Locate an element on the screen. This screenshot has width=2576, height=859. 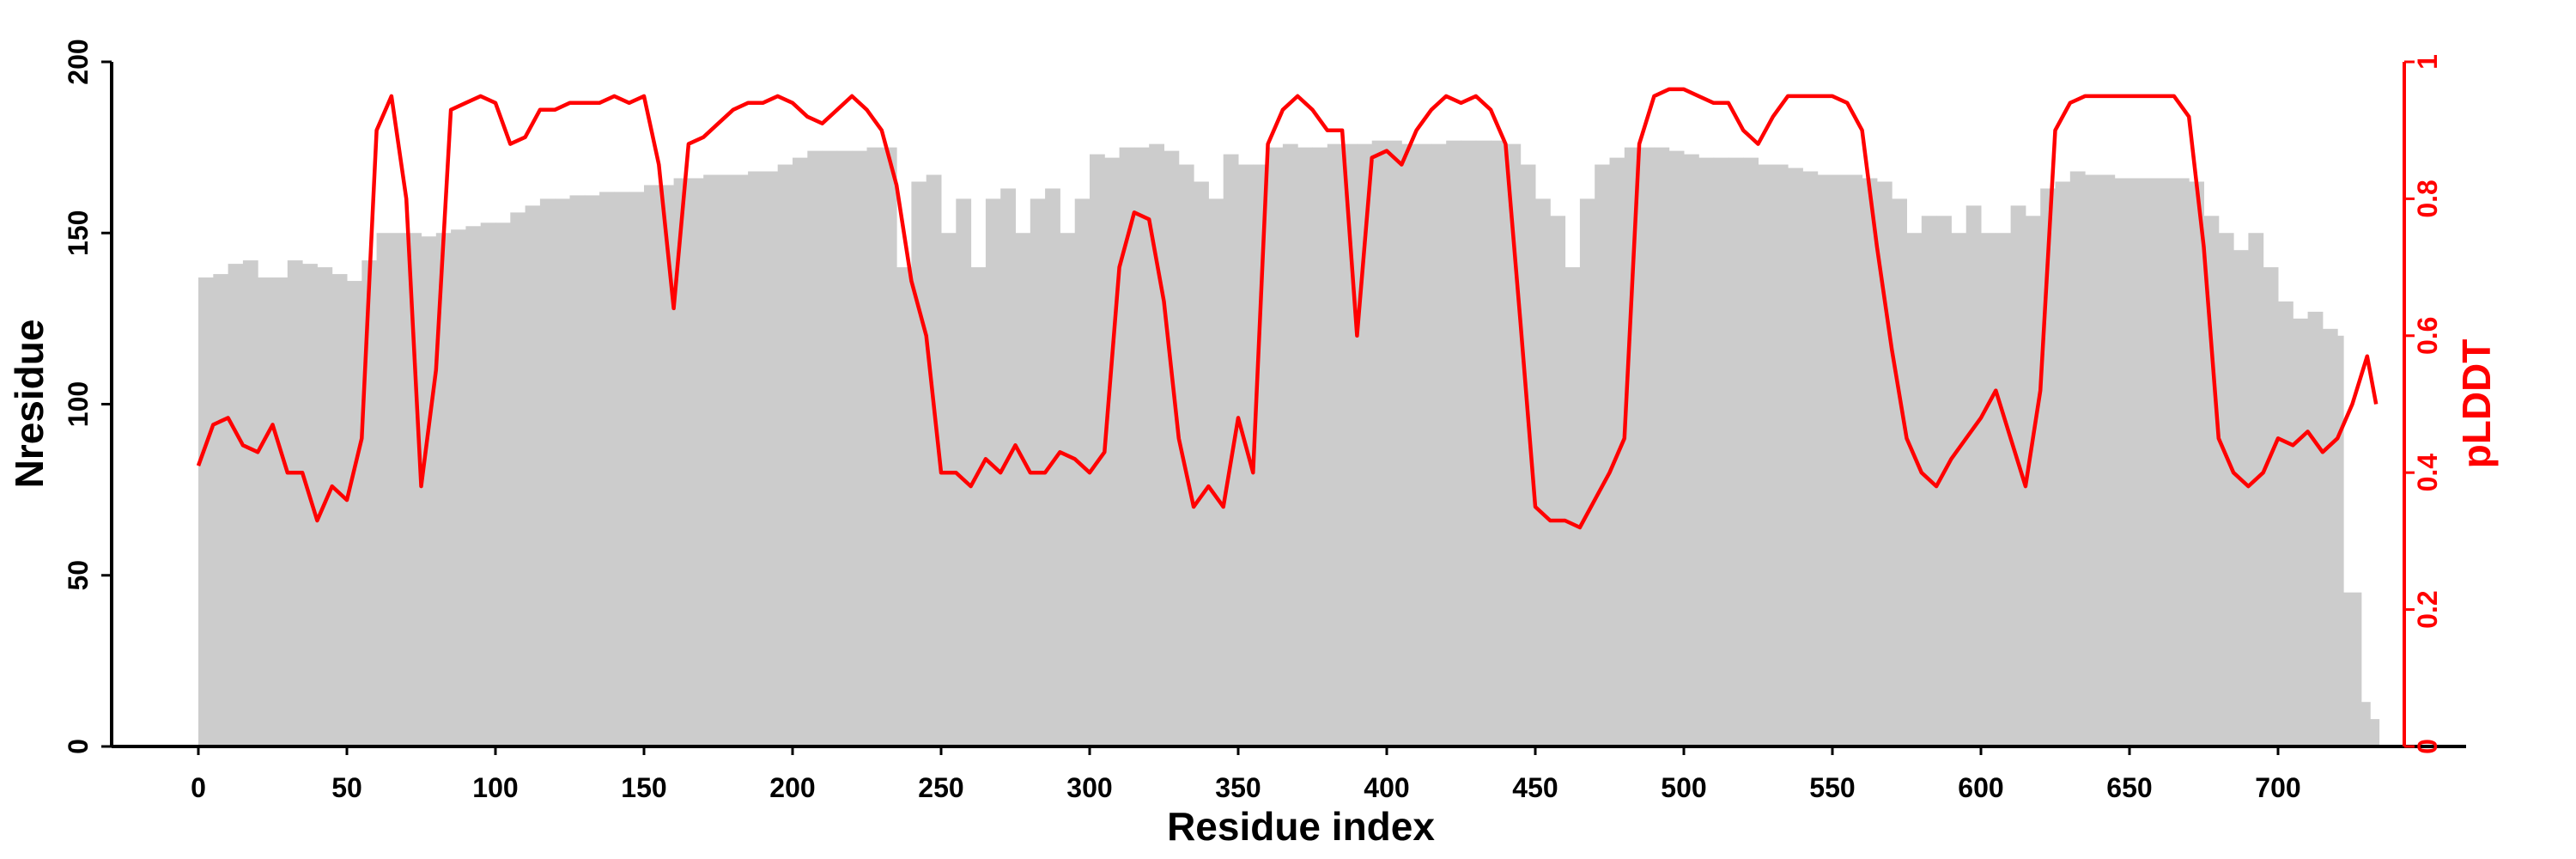
x-tick-label: 600 is located at coordinates (1981, 788).